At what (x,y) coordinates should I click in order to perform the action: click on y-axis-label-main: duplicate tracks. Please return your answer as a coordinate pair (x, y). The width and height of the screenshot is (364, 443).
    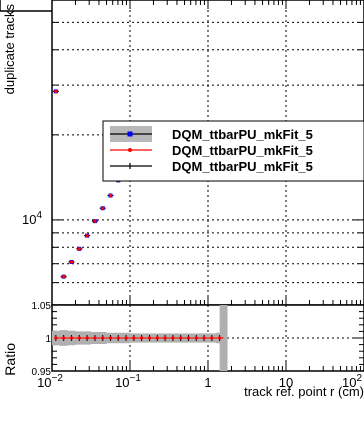
    Looking at the image, I should click on (9, 49).